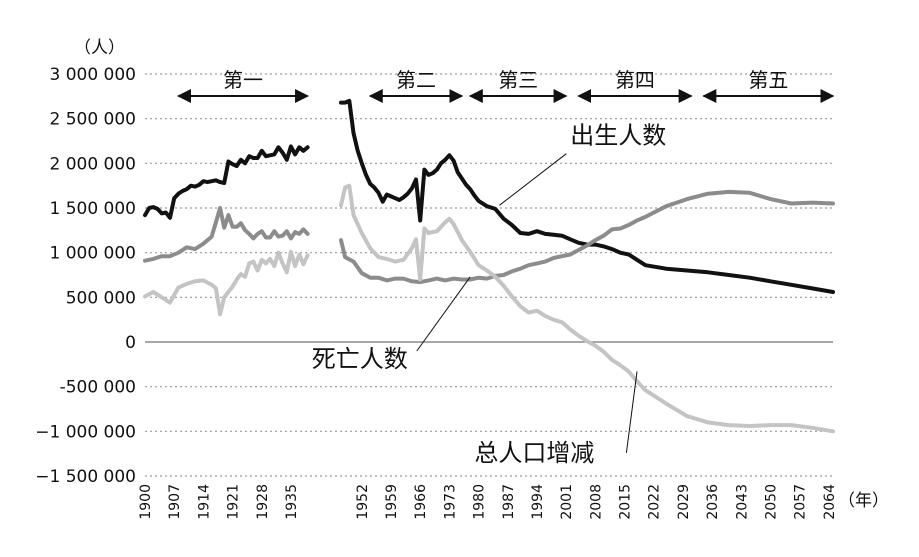 The width and height of the screenshot is (919, 557). I want to click on x-tick-label: 2050, so click(771, 502).